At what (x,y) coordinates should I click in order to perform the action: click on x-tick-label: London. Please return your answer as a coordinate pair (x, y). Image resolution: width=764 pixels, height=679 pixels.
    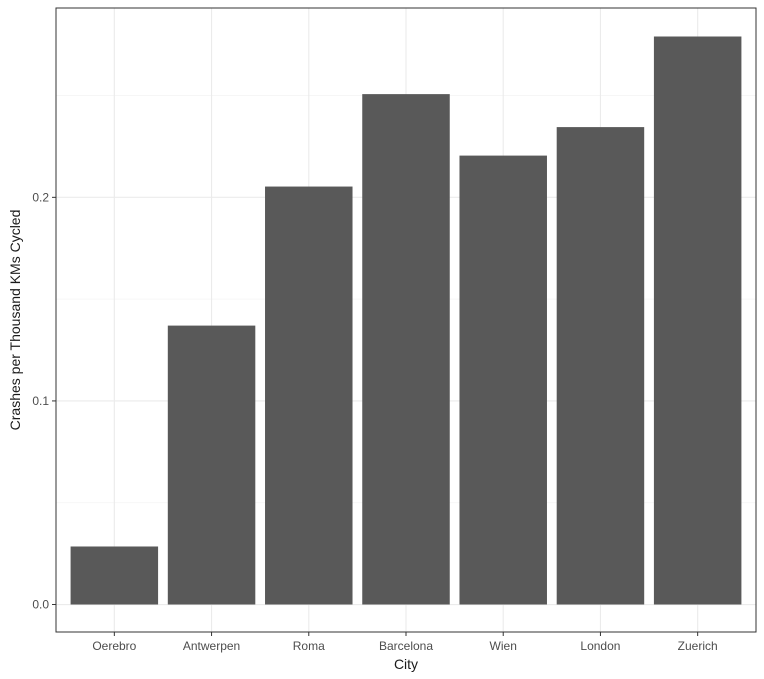
    Looking at the image, I should click on (600, 646).